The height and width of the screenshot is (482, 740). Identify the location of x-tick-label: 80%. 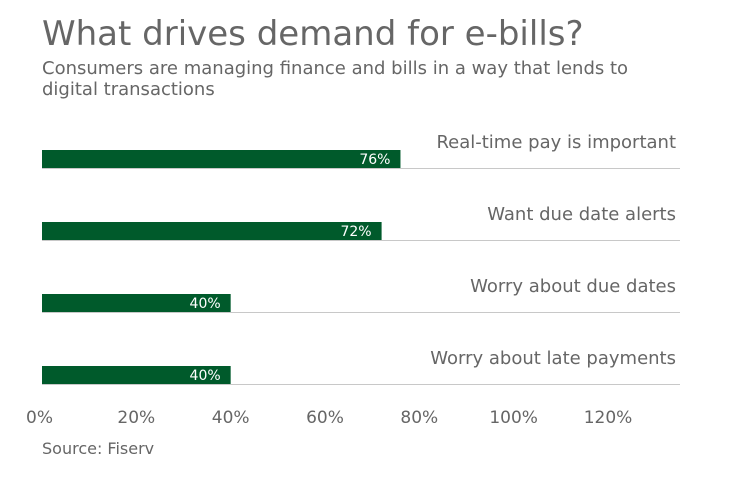
(419, 418).